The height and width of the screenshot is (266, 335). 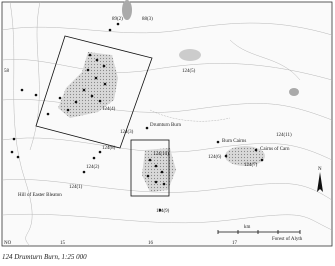 I want to click on place-name: Drumturn Burn, so click(x=165, y=125).